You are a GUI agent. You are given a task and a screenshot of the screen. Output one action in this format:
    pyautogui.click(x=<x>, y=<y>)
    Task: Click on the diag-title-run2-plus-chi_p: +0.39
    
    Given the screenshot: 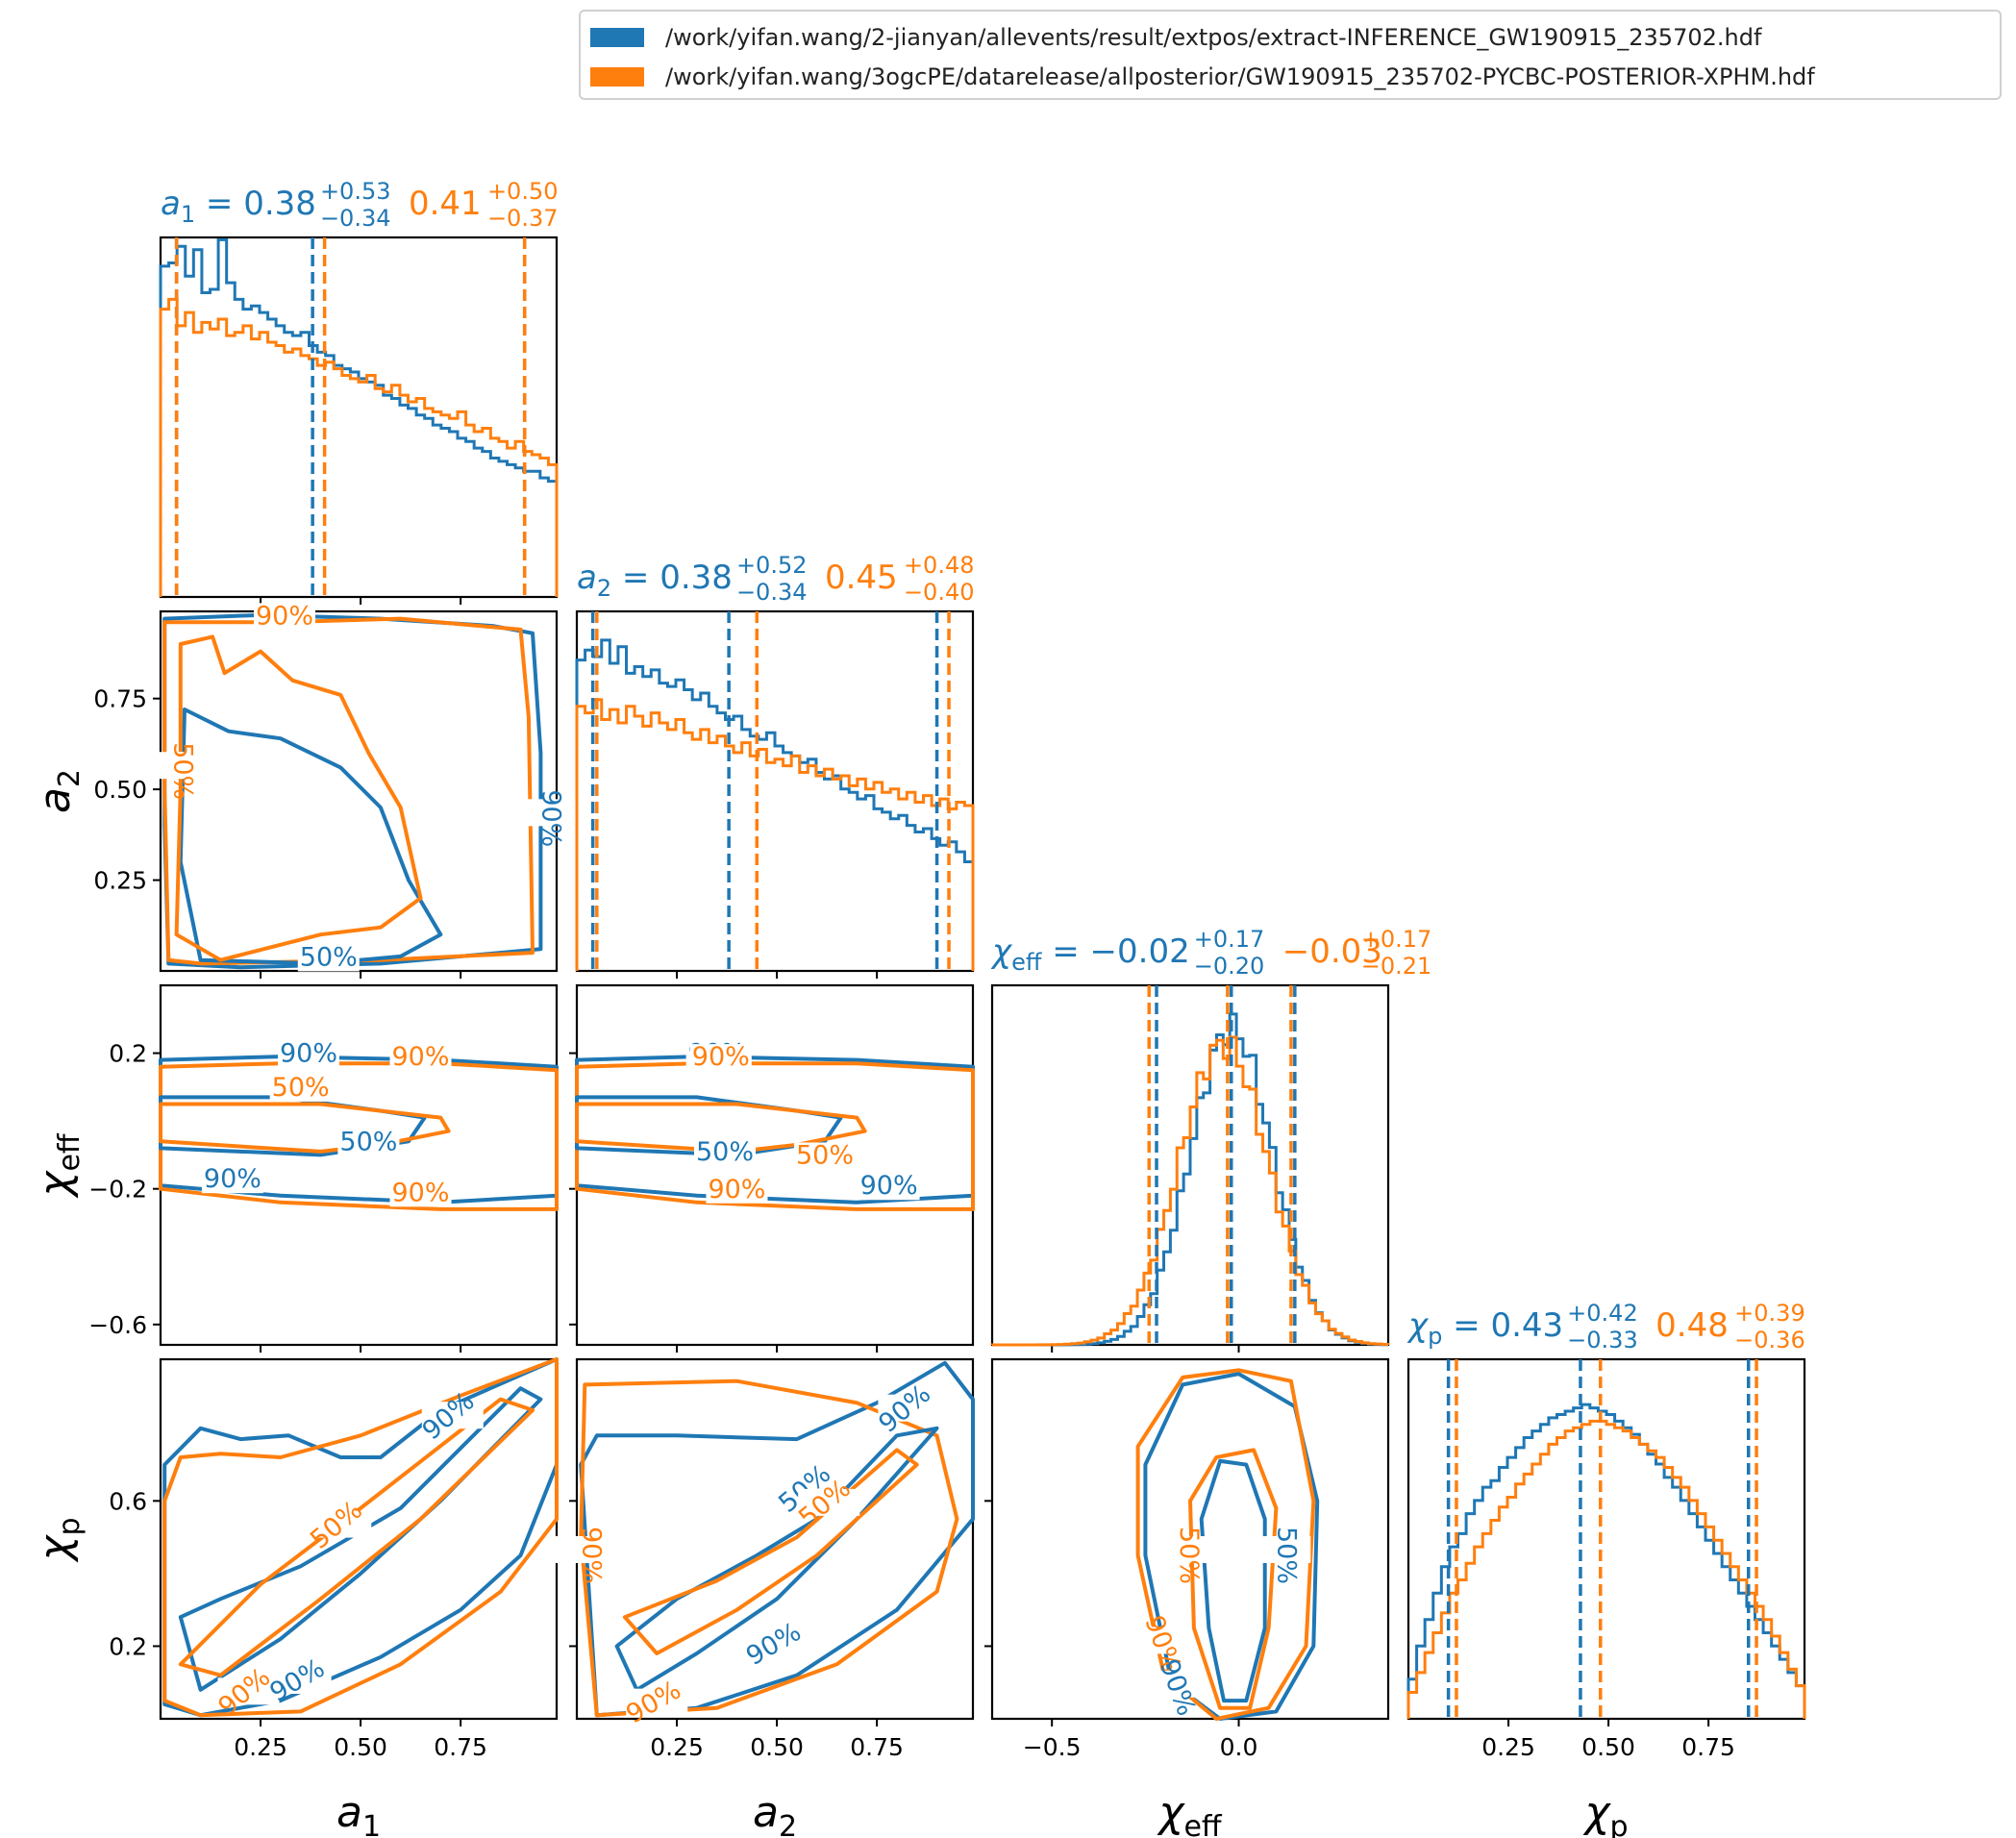 What is the action you would take?
    pyautogui.click(x=1769, y=1313)
    